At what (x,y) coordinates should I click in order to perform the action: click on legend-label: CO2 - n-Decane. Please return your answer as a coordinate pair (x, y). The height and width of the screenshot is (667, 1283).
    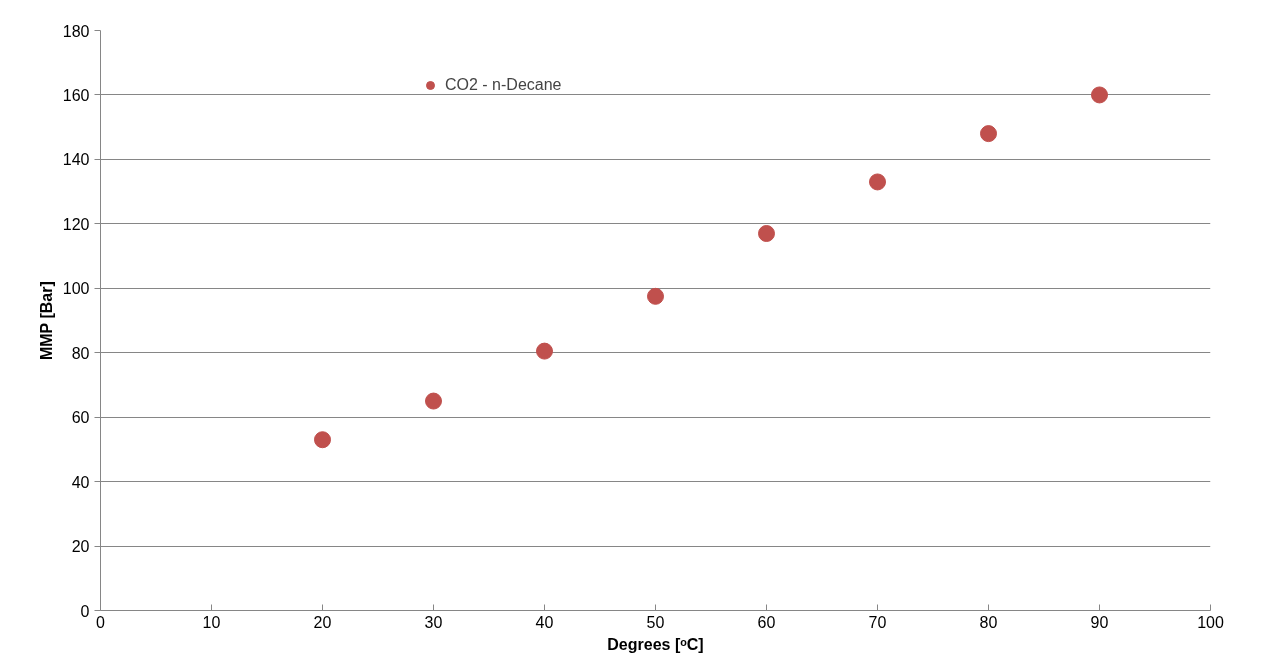
    Looking at the image, I should click on (503, 85).